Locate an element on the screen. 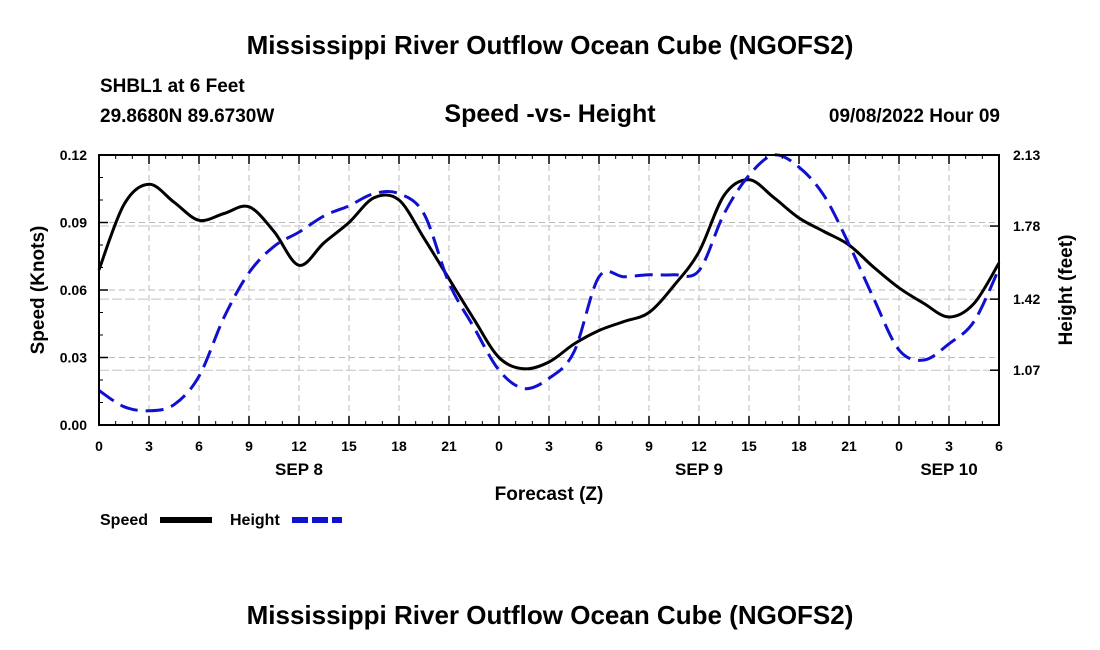 This screenshot has height=650, width=1100. x-axis-title: Forecast (Z) is located at coordinates (549, 494).